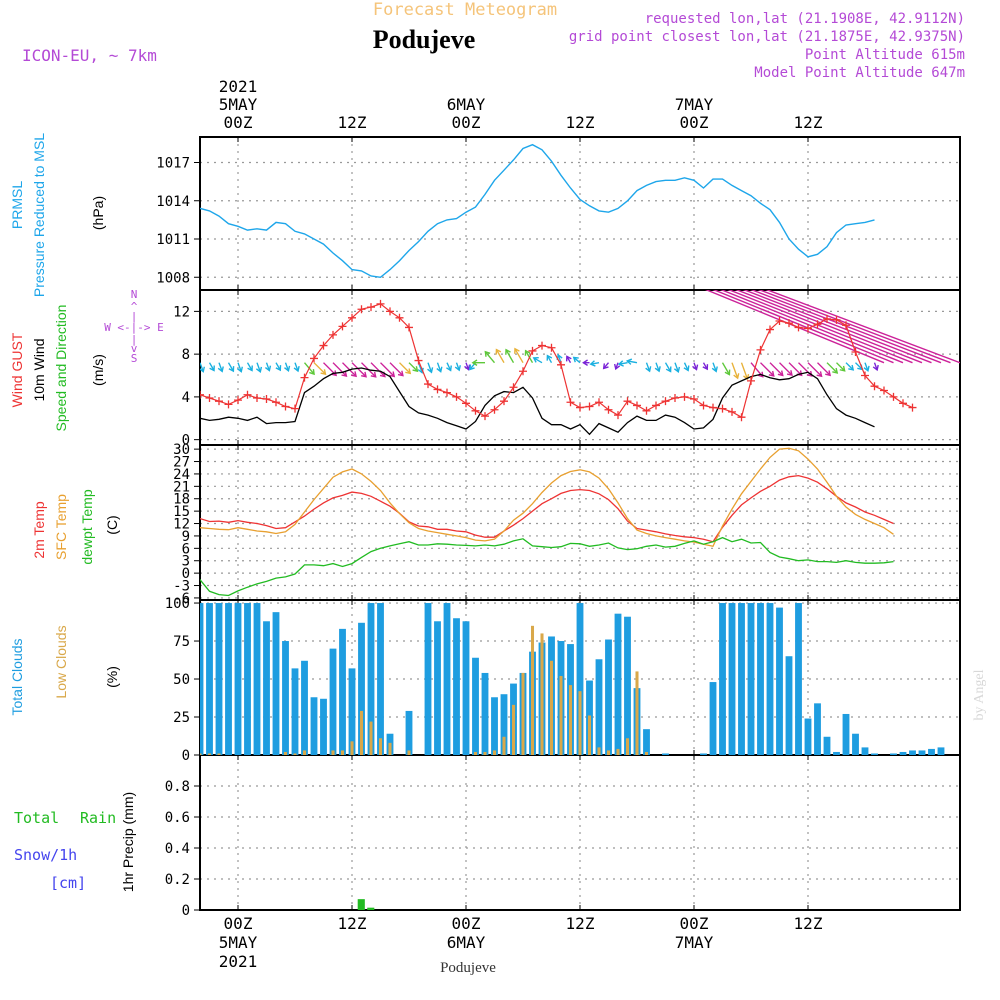  I want to click on panel-precip: 0 0.2 0.4 0.6 0.8, so click(563, 836).